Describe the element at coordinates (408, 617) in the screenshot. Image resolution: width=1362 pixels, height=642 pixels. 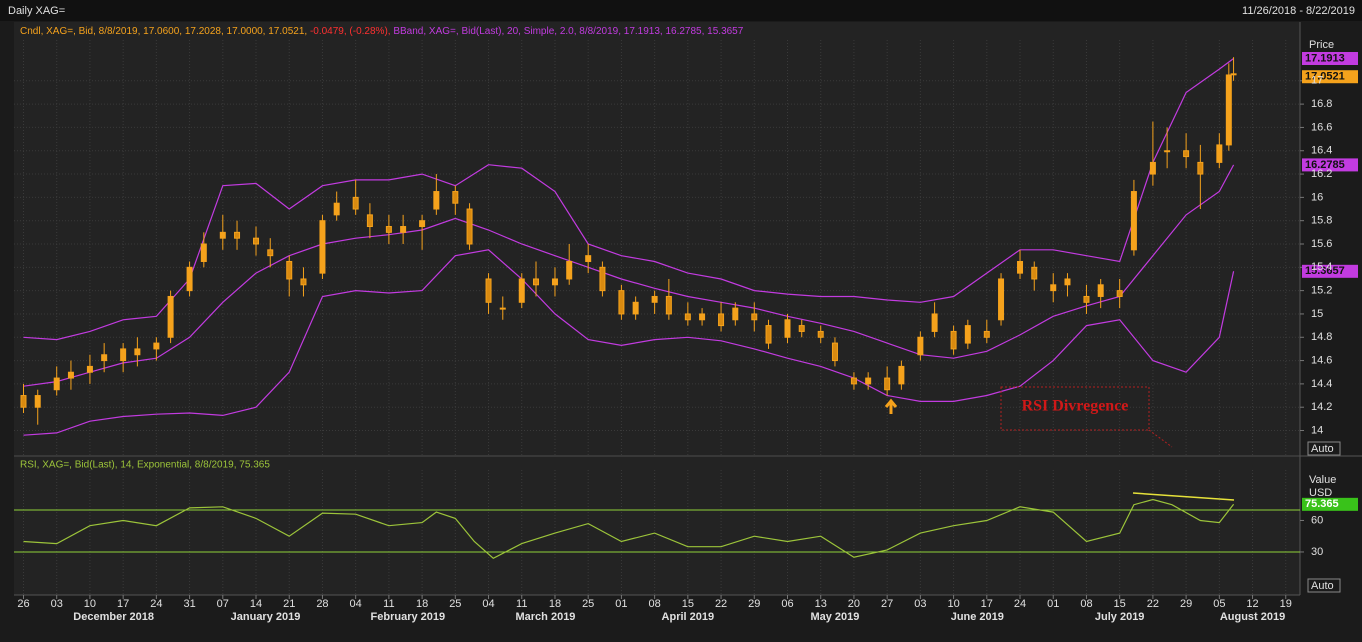
I see `month-label: February 2019` at that location.